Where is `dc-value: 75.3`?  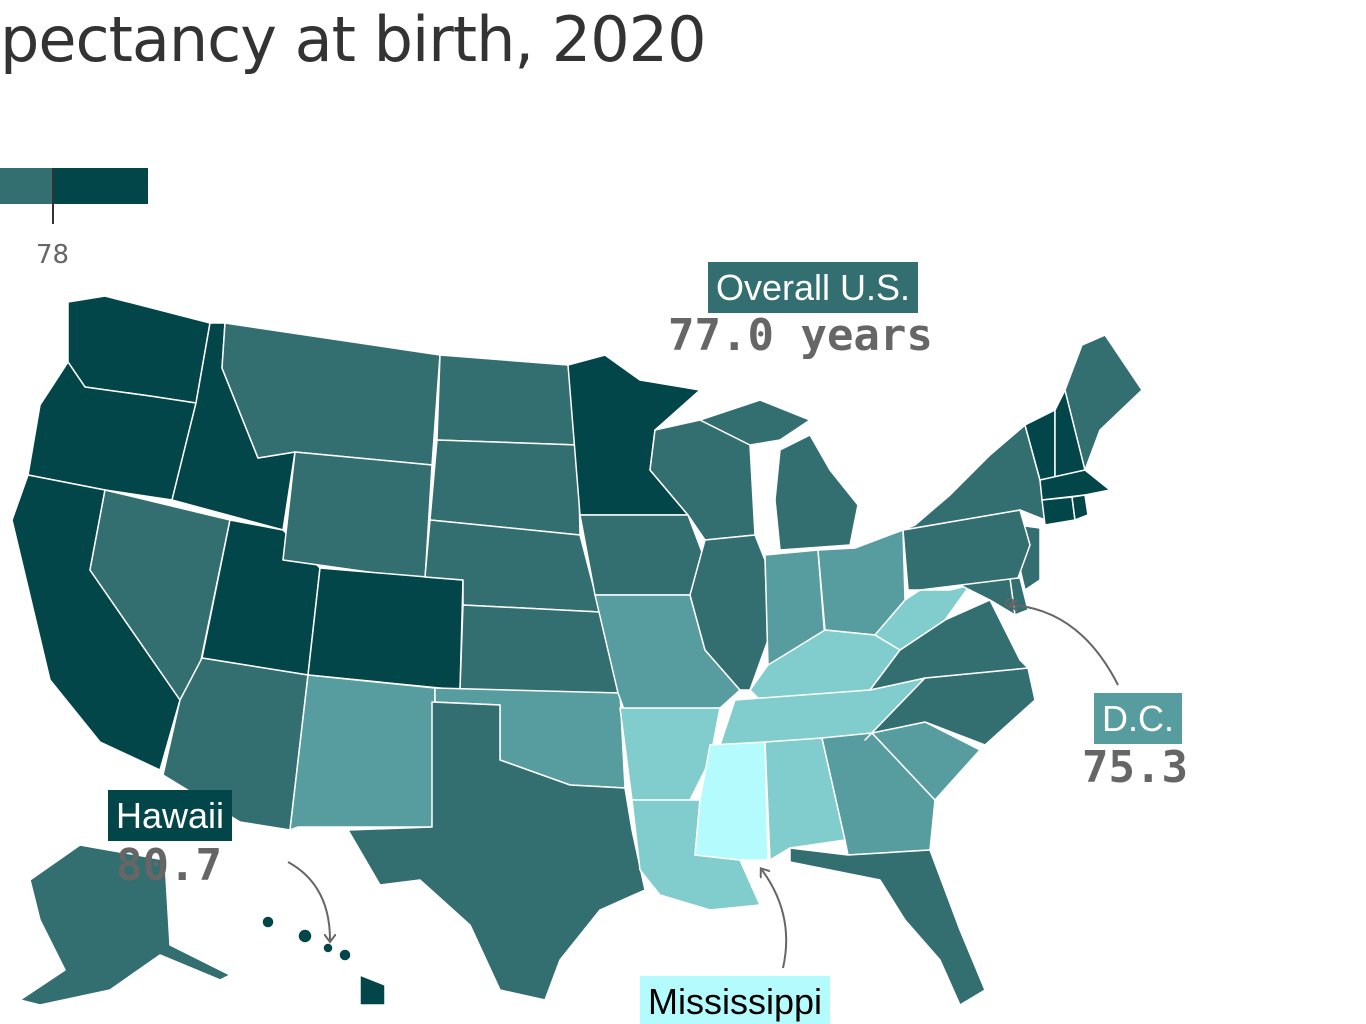 dc-value: 75.3 is located at coordinates (1135, 767).